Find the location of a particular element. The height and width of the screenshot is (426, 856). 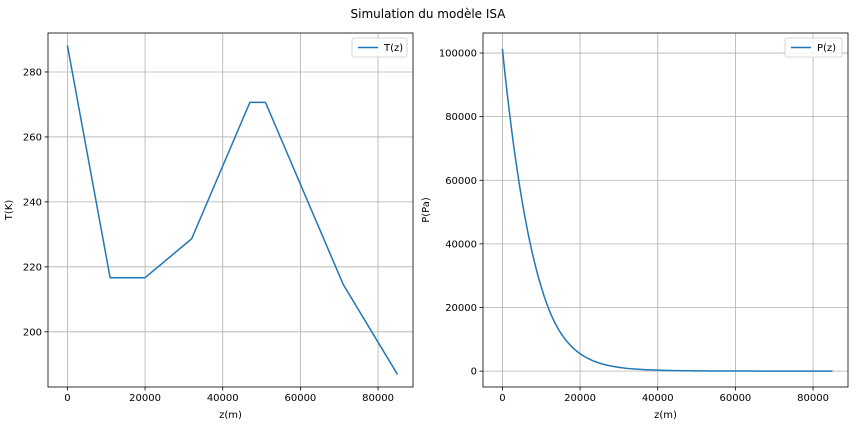

legend-label: P(z) is located at coordinates (826, 48).